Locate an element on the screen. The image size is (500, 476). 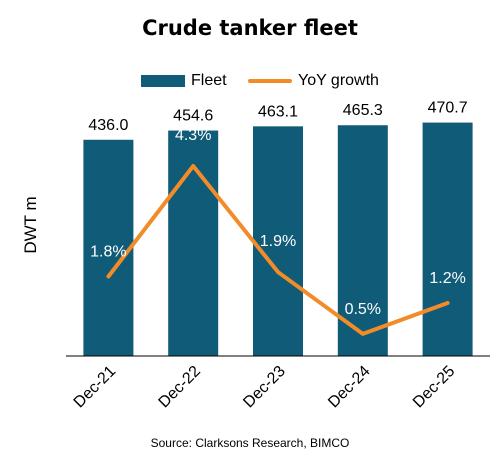
bar-value-label: 470.7 is located at coordinates (448, 108).